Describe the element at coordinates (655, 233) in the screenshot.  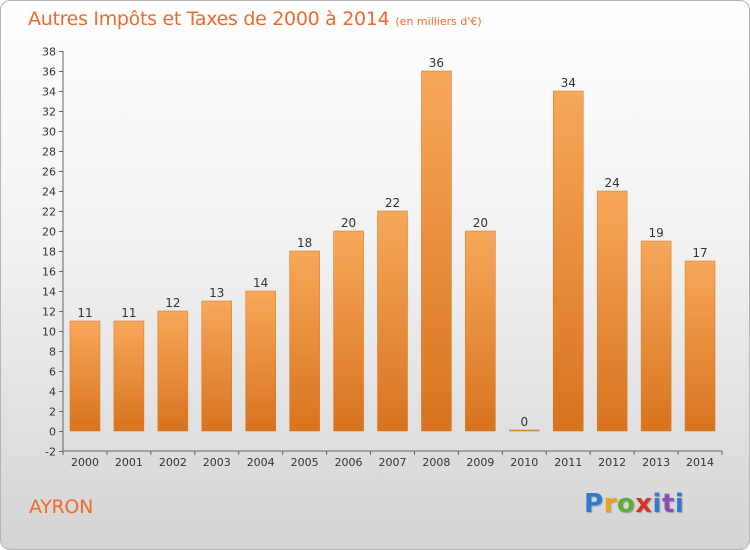
I see `data-label: 19` at that location.